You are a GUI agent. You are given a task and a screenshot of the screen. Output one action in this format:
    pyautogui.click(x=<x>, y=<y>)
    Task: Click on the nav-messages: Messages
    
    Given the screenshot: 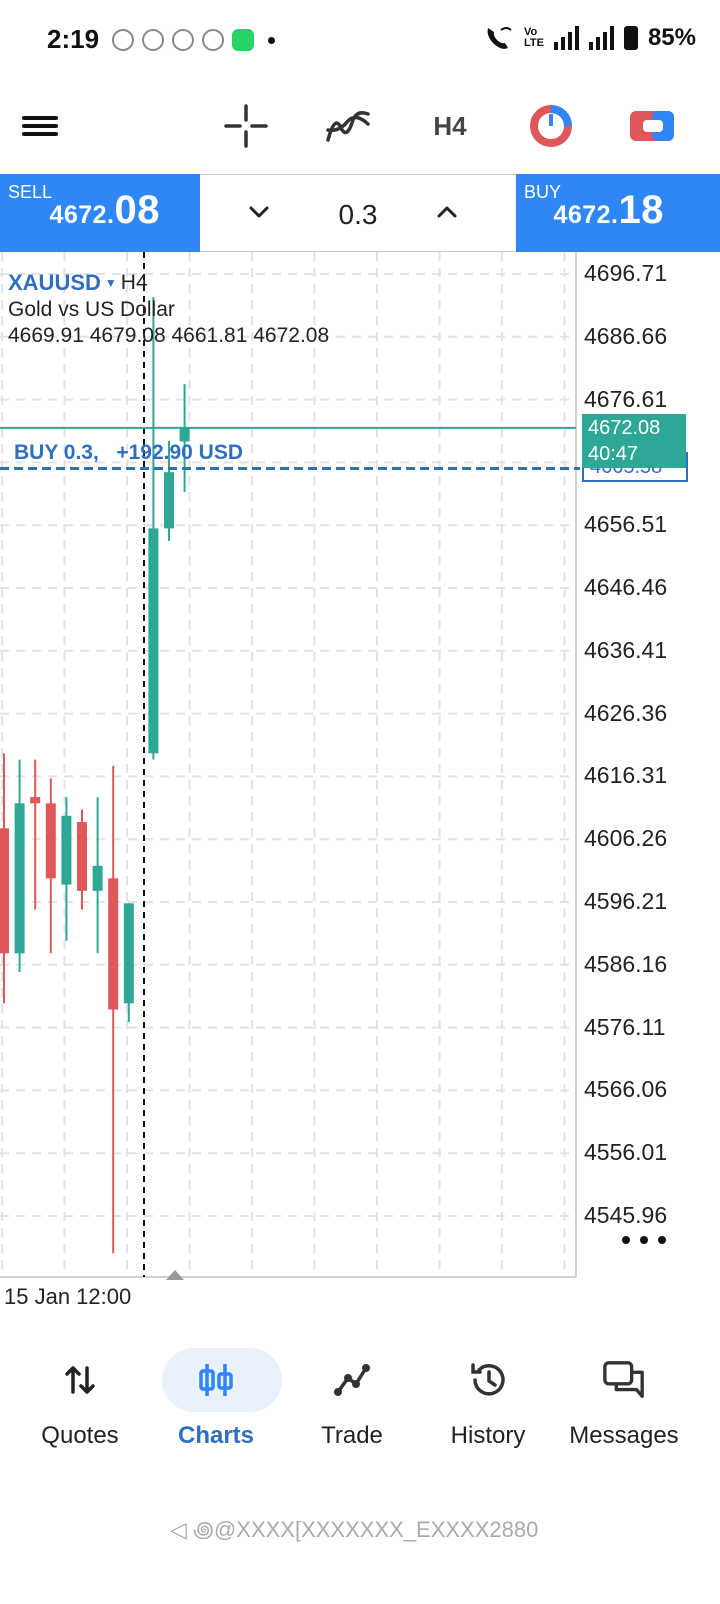 What is the action you would take?
    pyautogui.click(x=624, y=1400)
    